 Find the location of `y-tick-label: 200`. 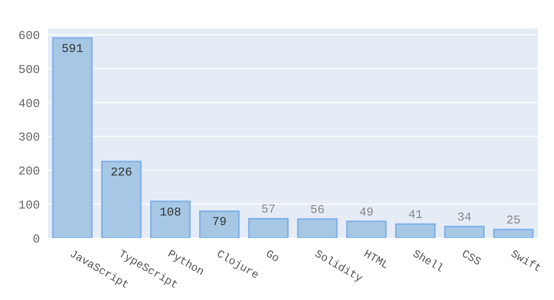

y-tick-label: 200 is located at coordinates (29, 171).